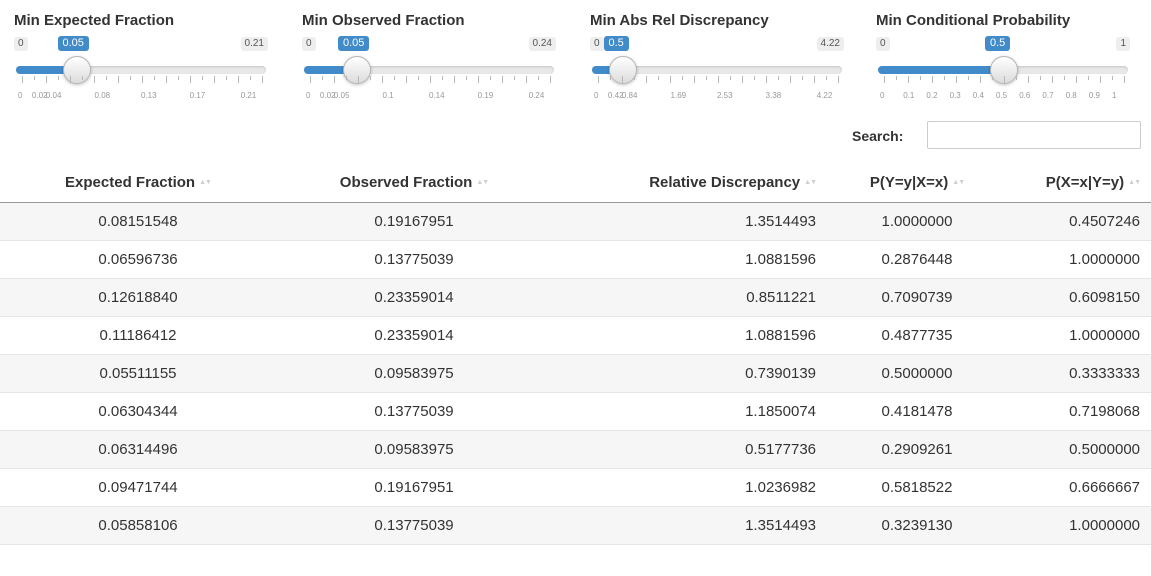 Image resolution: width=1152 pixels, height=576 pixels. Describe the element at coordinates (138, 450) in the screenshot. I see `cell-expected-fraction: 0.06314496` at that location.